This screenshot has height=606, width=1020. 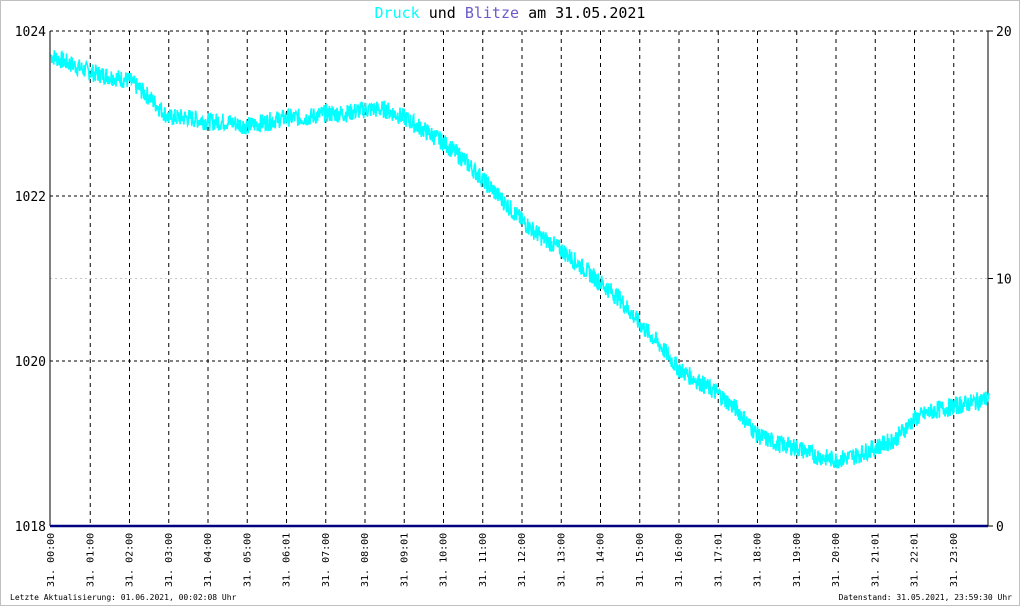 I want to click on x-tick-label: 31. 00:00, so click(x=51, y=560).